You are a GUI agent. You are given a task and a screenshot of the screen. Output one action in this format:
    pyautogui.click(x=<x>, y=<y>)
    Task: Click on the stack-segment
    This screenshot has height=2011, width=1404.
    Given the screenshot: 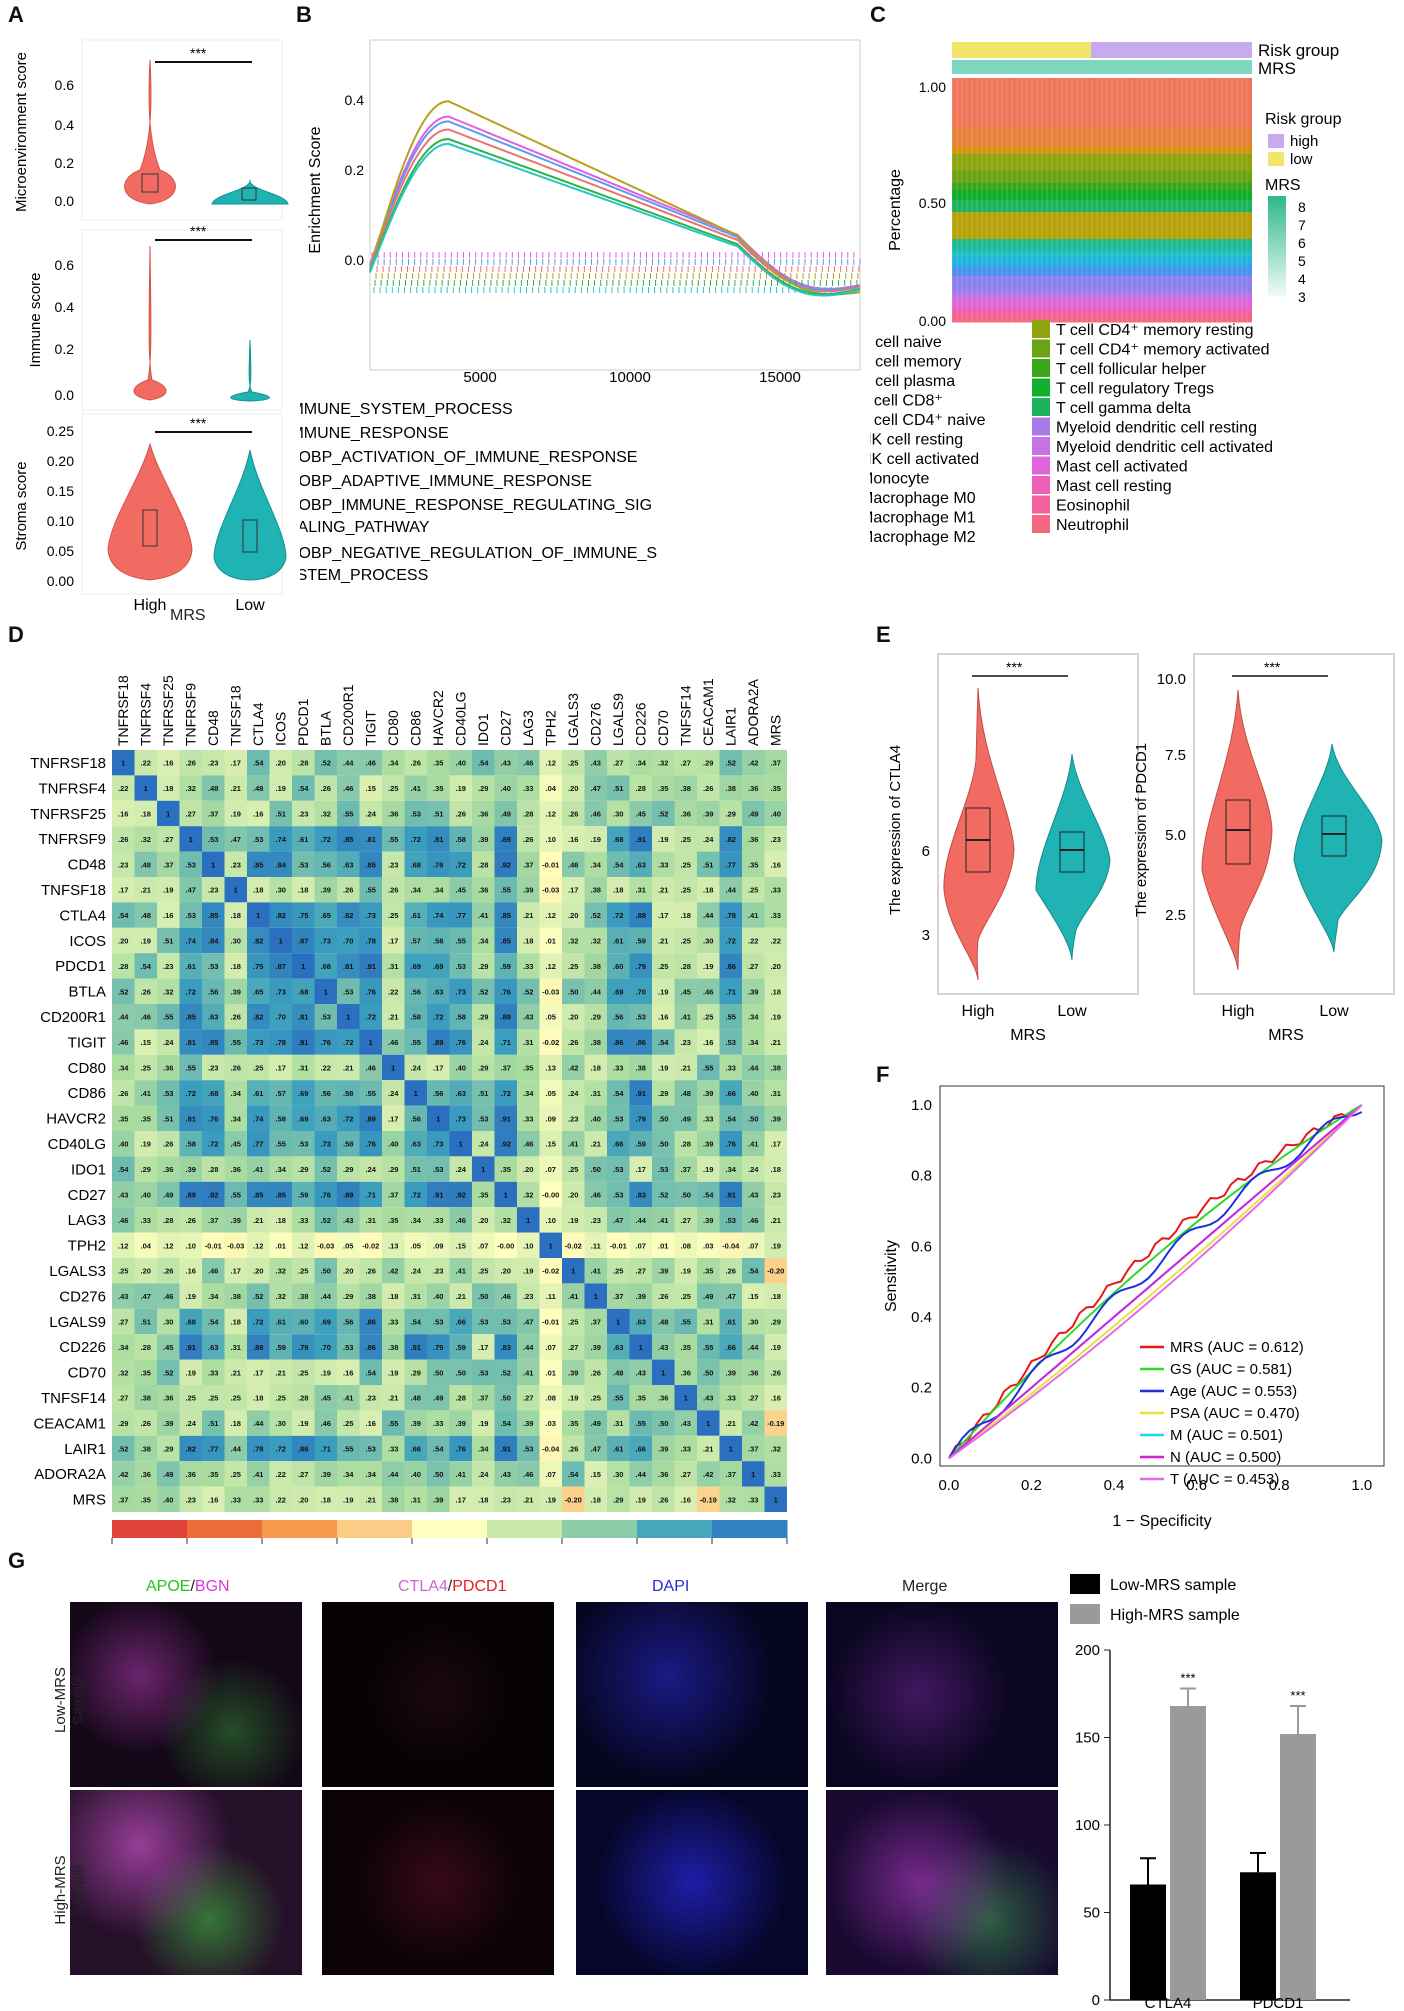 What is the action you would take?
    pyautogui.click(x=1102, y=315)
    